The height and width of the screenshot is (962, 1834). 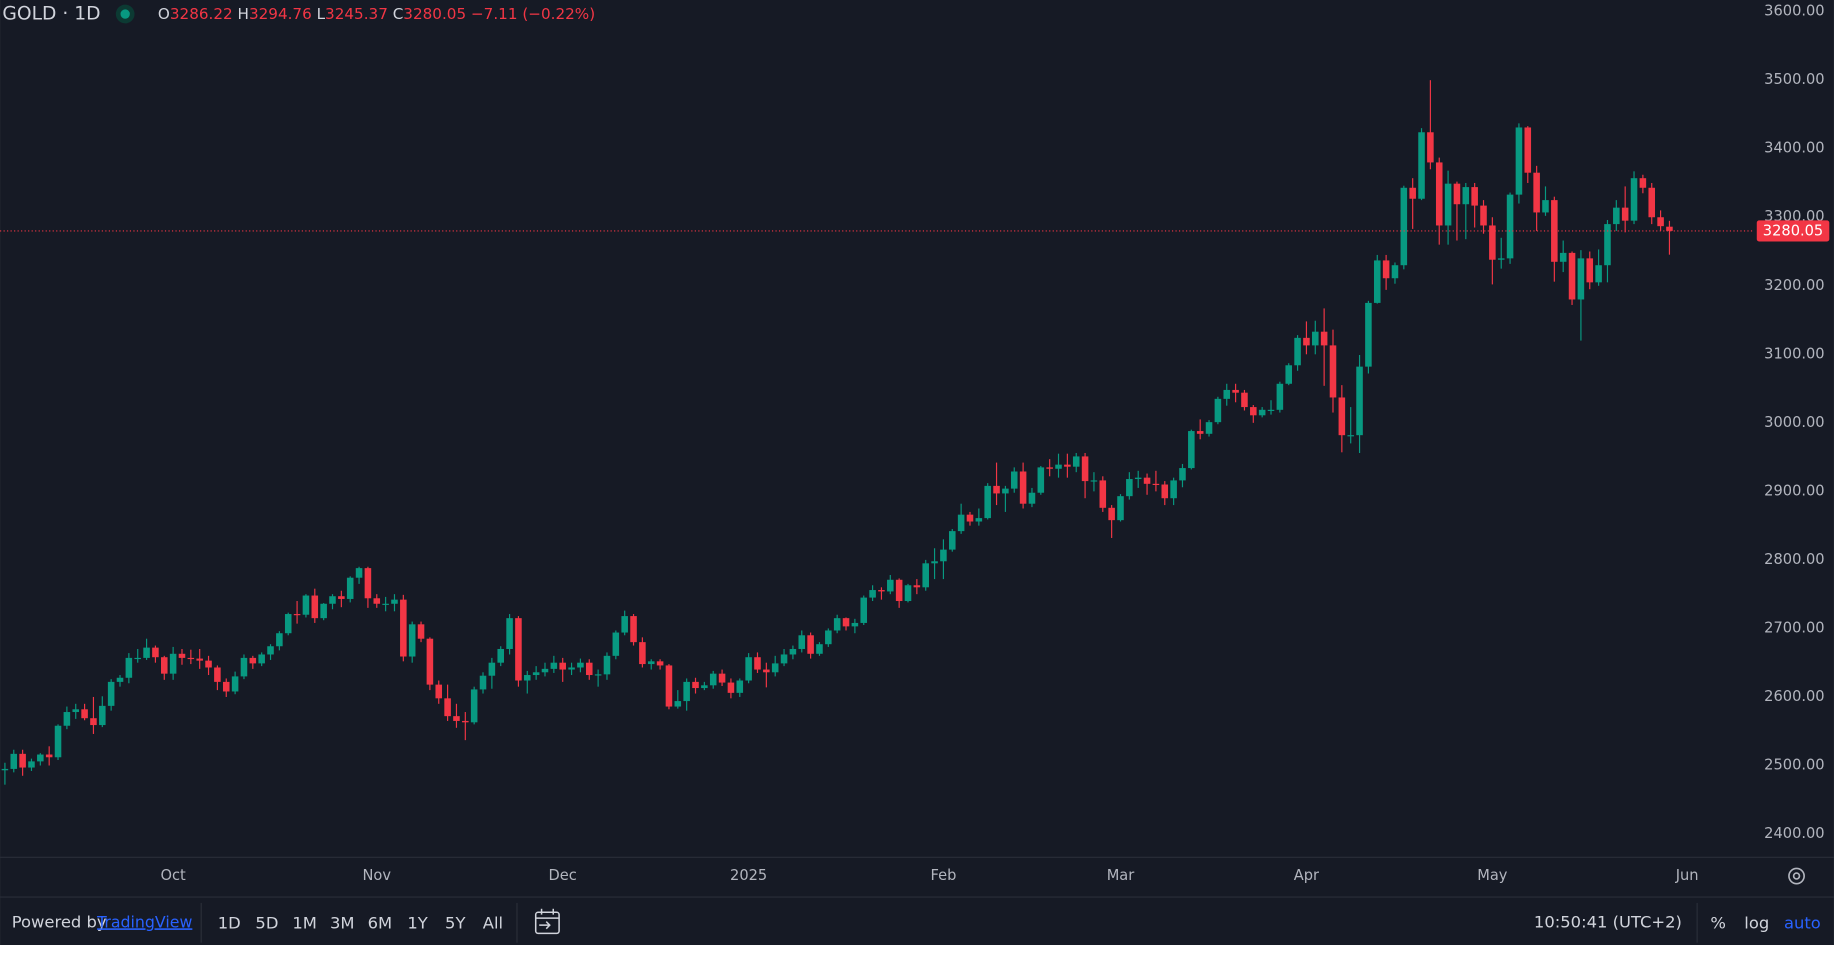 I want to click on range-button: 5Y, so click(x=455, y=922).